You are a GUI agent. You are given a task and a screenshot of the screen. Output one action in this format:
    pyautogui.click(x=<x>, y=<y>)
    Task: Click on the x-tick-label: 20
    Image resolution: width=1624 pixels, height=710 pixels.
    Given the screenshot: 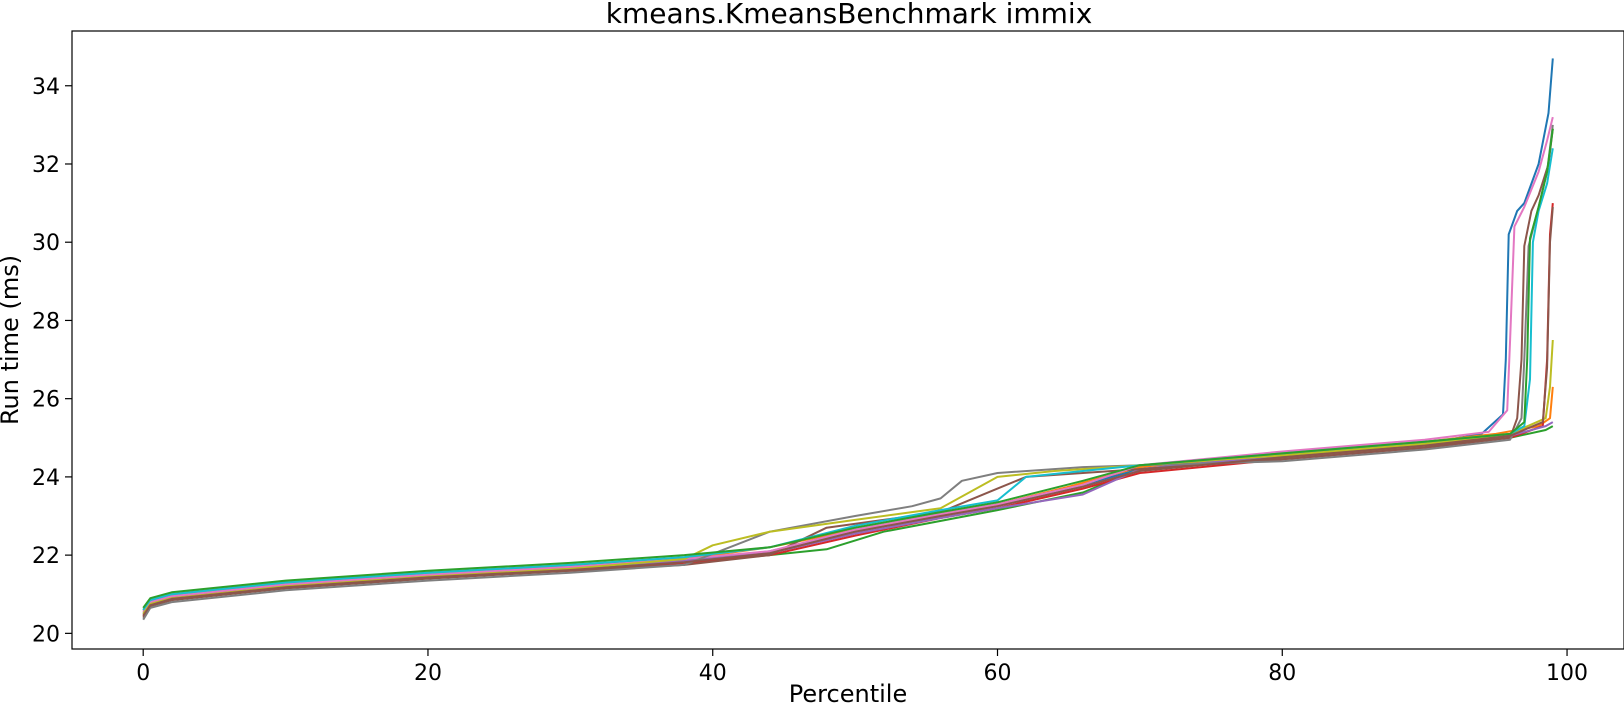 What is the action you would take?
    pyautogui.click(x=428, y=673)
    